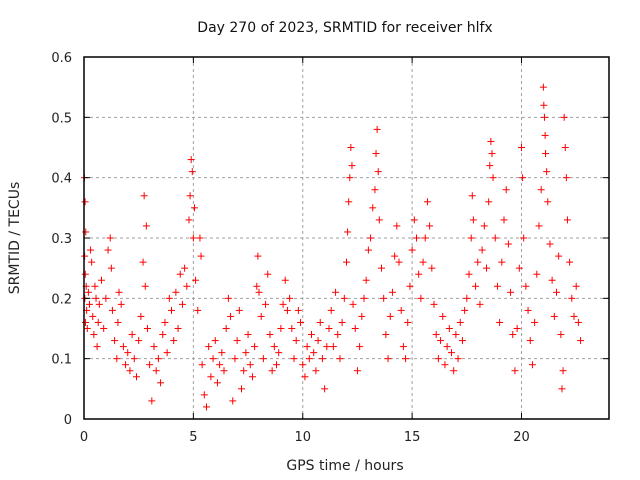  Describe the element at coordinates (61, 58) in the screenshot. I see `y-tick-label: 0.6` at that location.